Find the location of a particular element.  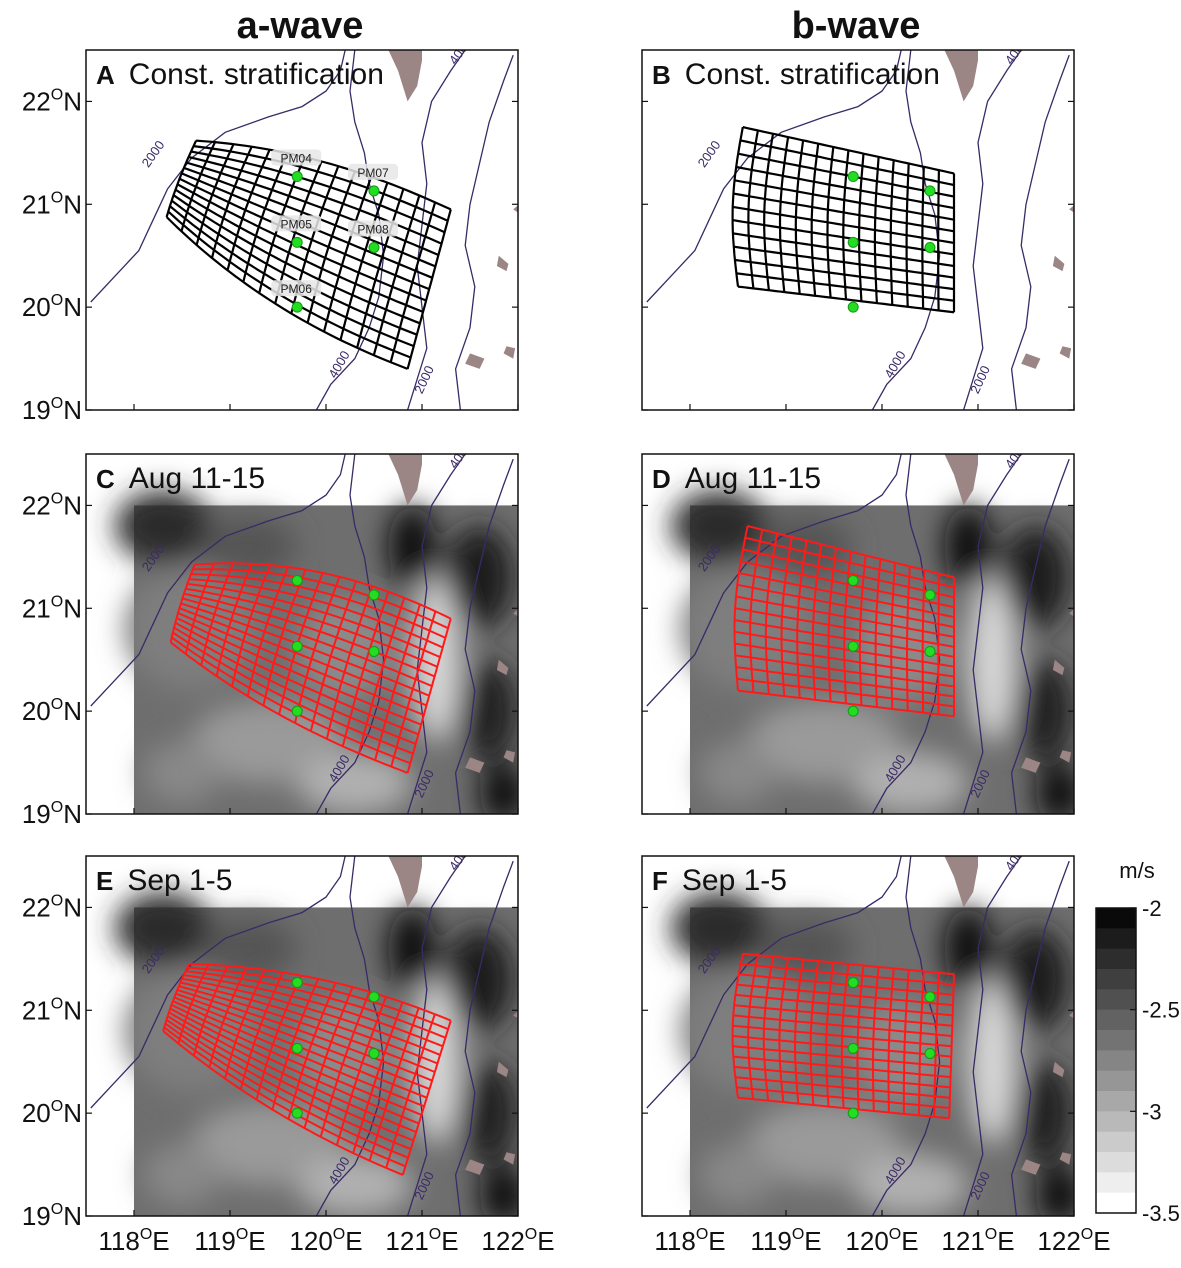

x-tick-label: 120OE is located at coordinates (325, 1241).